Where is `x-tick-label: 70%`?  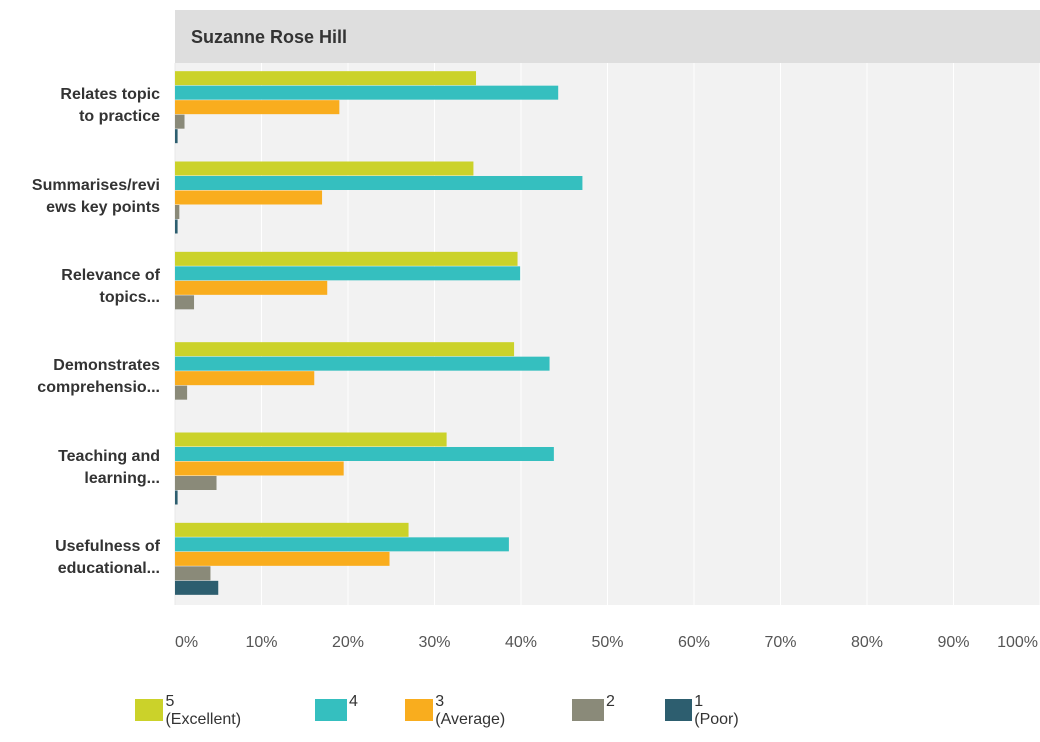 x-tick-label: 70% is located at coordinates (780, 642).